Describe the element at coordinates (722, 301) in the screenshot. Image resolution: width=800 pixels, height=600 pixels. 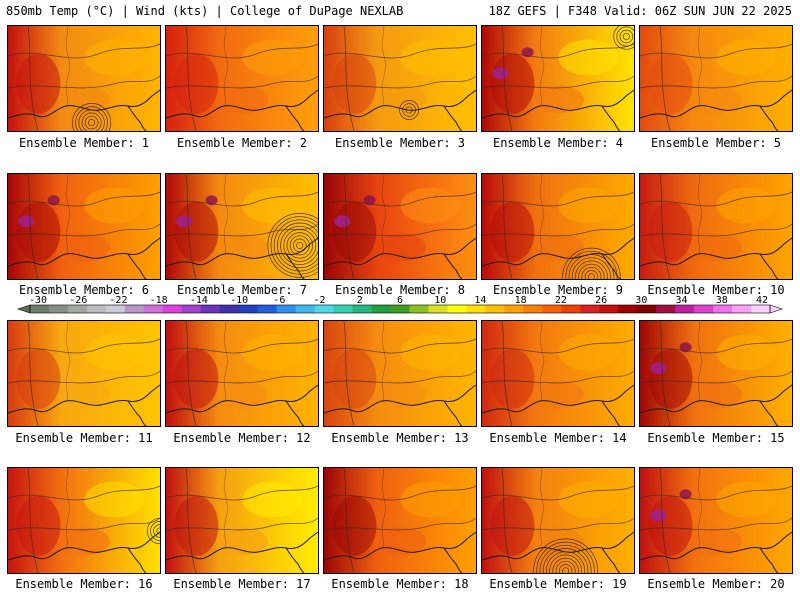
I see `colorbar-tick-label: 38` at that location.